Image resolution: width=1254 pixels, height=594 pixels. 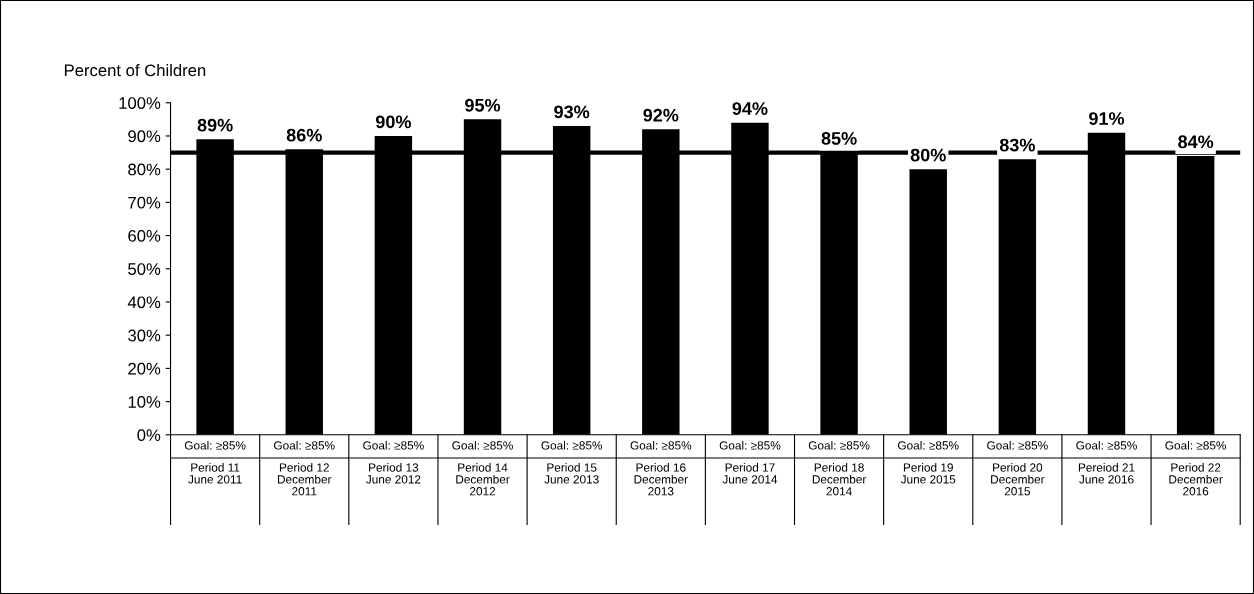 What do you see at coordinates (750, 462) in the screenshot?
I see `x-tick-label: Goal: ≥85% Period 17 June 2014` at bounding box center [750, 462].